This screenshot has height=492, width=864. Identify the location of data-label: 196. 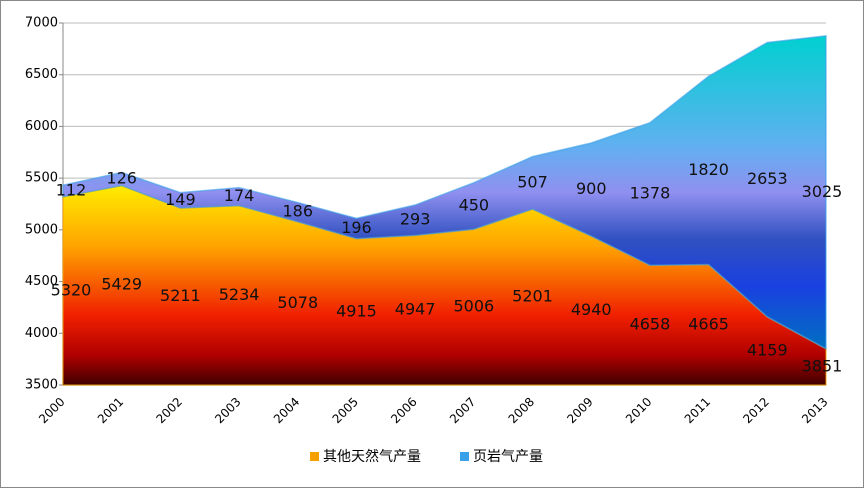
(356, 227).